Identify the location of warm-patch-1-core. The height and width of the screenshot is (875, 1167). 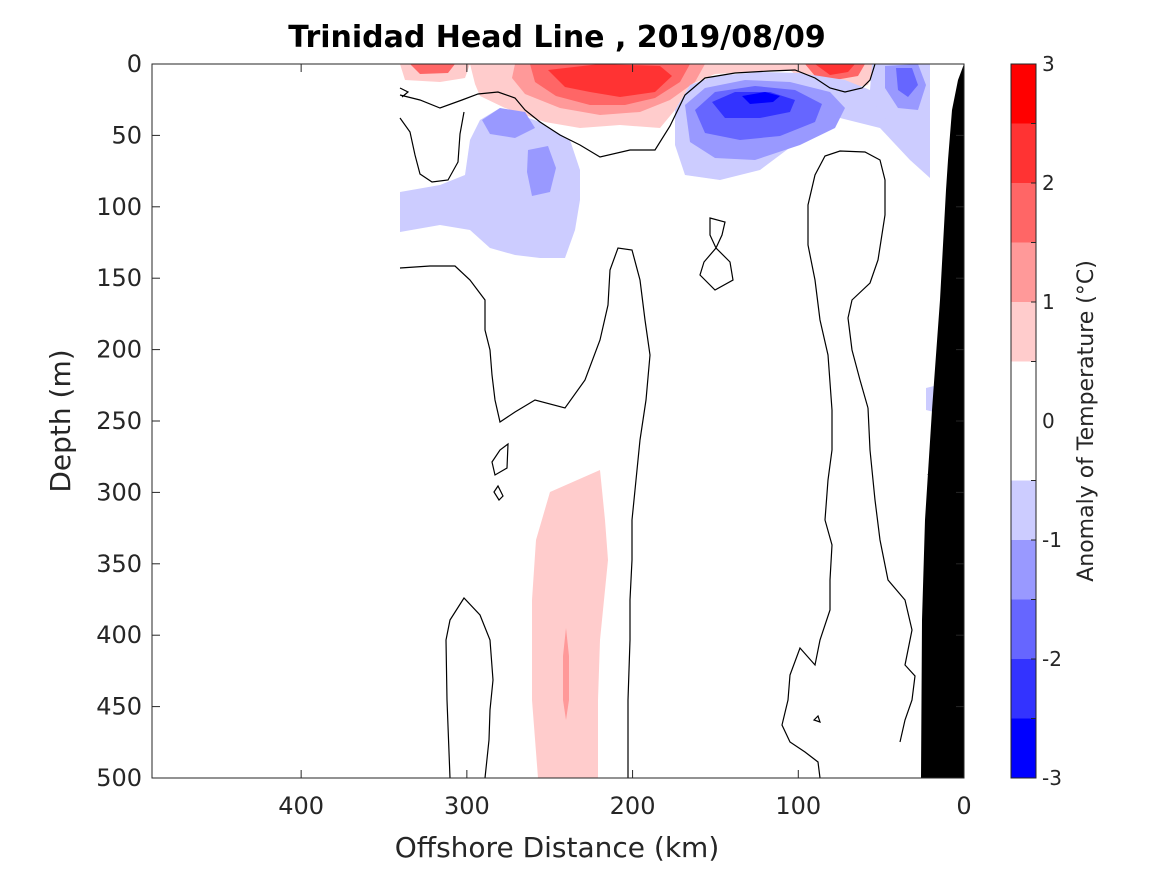
(432, 69).